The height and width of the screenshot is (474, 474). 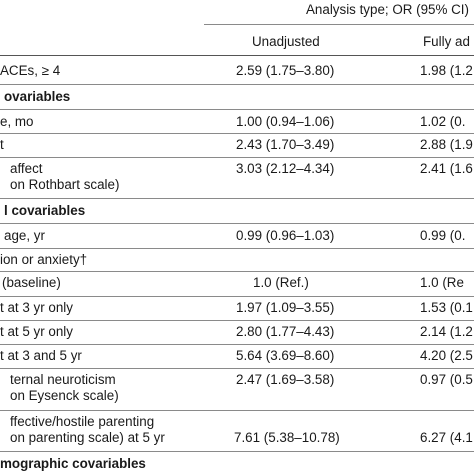 What do you see at coordinates (285, 70) in the screenshot?
I see `cell-unadjusted: 2.59 (1.75–3.80)` at bounding box center [285, 70].